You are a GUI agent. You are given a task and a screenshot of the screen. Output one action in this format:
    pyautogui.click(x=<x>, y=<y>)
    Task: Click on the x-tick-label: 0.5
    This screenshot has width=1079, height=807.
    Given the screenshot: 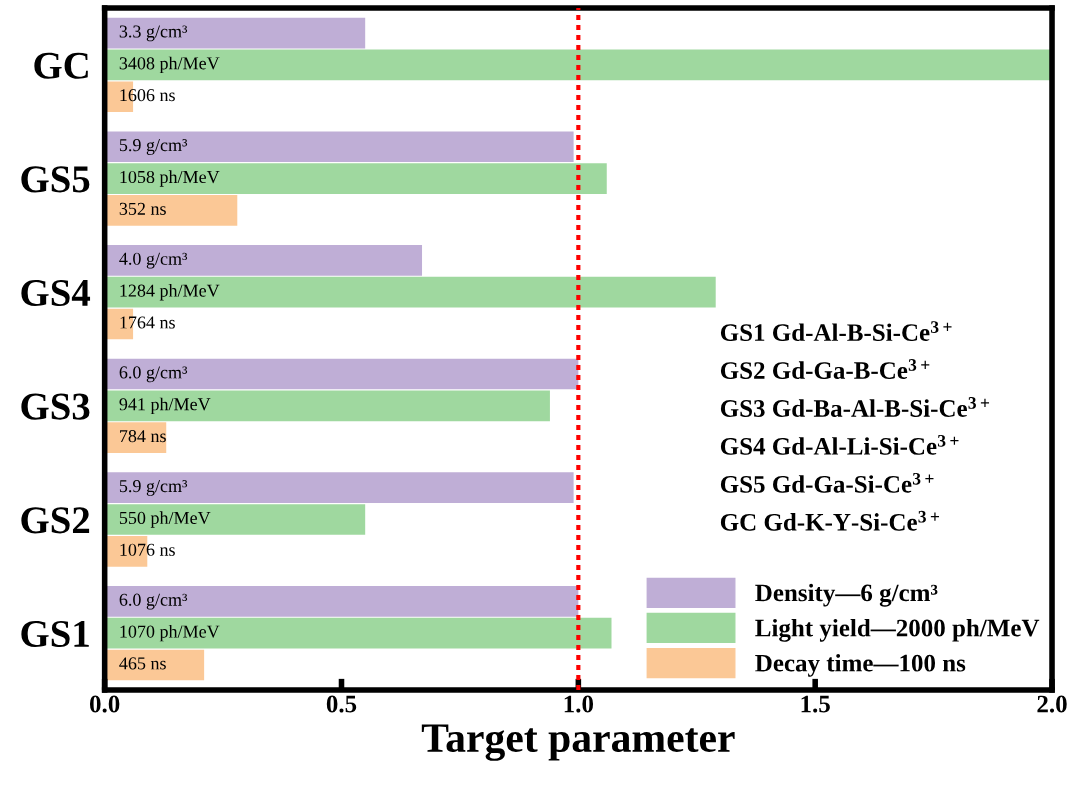 What is the action you would take?
    pyautogui.click(x=341, y=704)
    